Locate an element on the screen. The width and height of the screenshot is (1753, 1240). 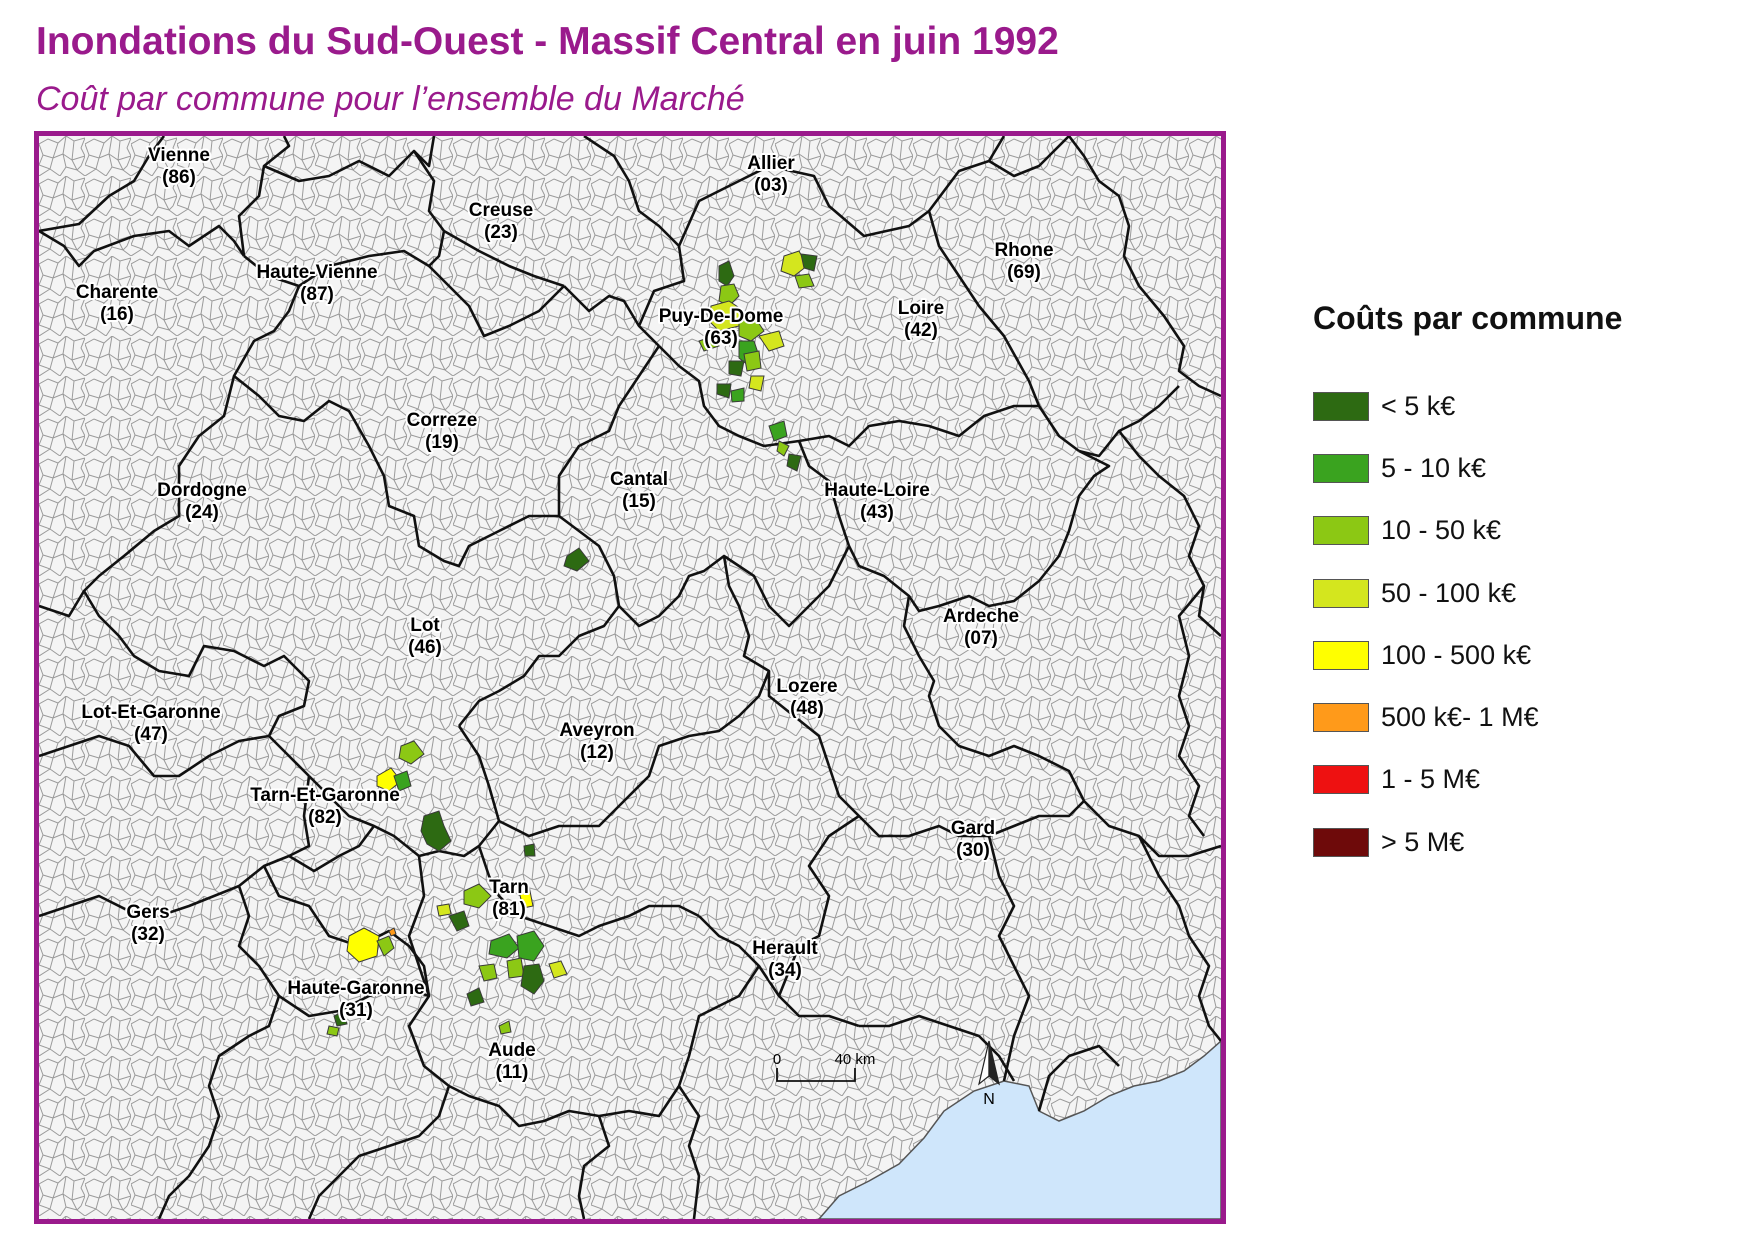
department-label: Aveyron is located at coordinates (596, 730).